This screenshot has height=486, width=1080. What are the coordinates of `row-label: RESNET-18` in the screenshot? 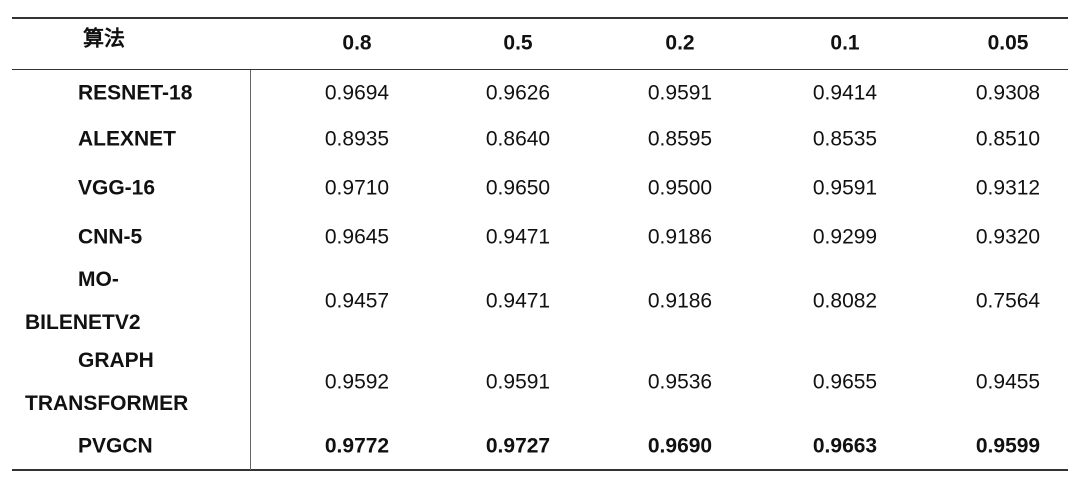 It's located at (135, 93).